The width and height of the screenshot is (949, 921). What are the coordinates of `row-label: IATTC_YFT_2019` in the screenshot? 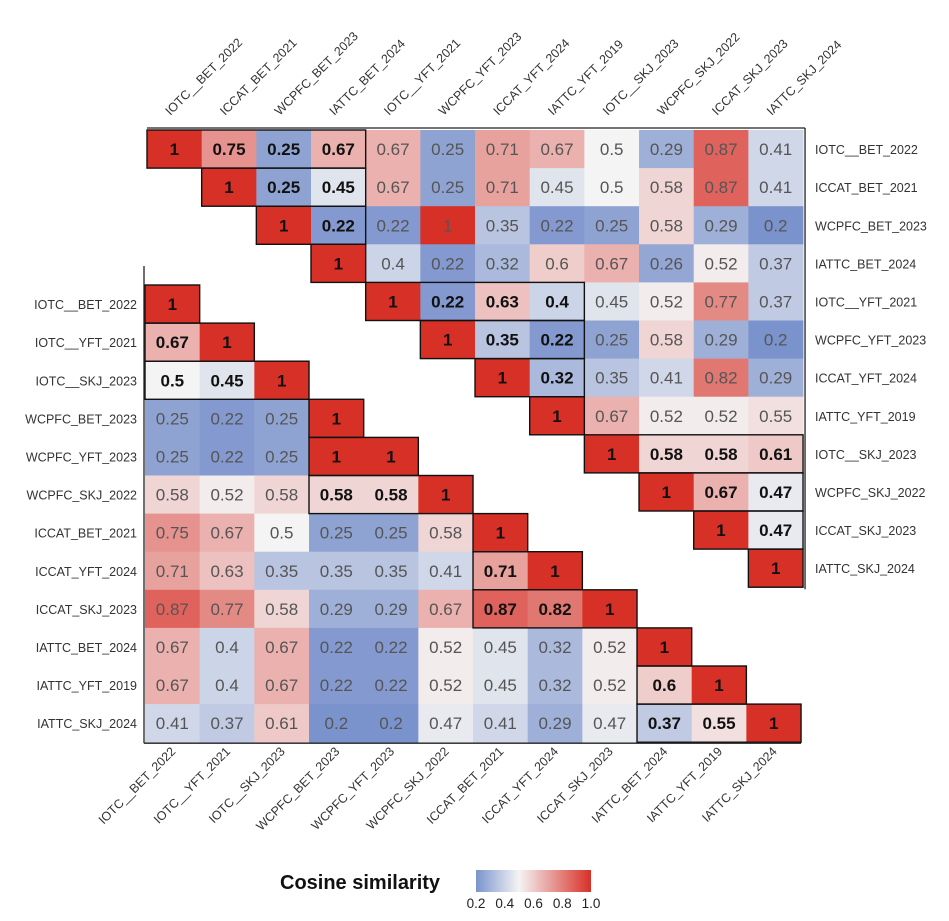 It's located at (86, 686).